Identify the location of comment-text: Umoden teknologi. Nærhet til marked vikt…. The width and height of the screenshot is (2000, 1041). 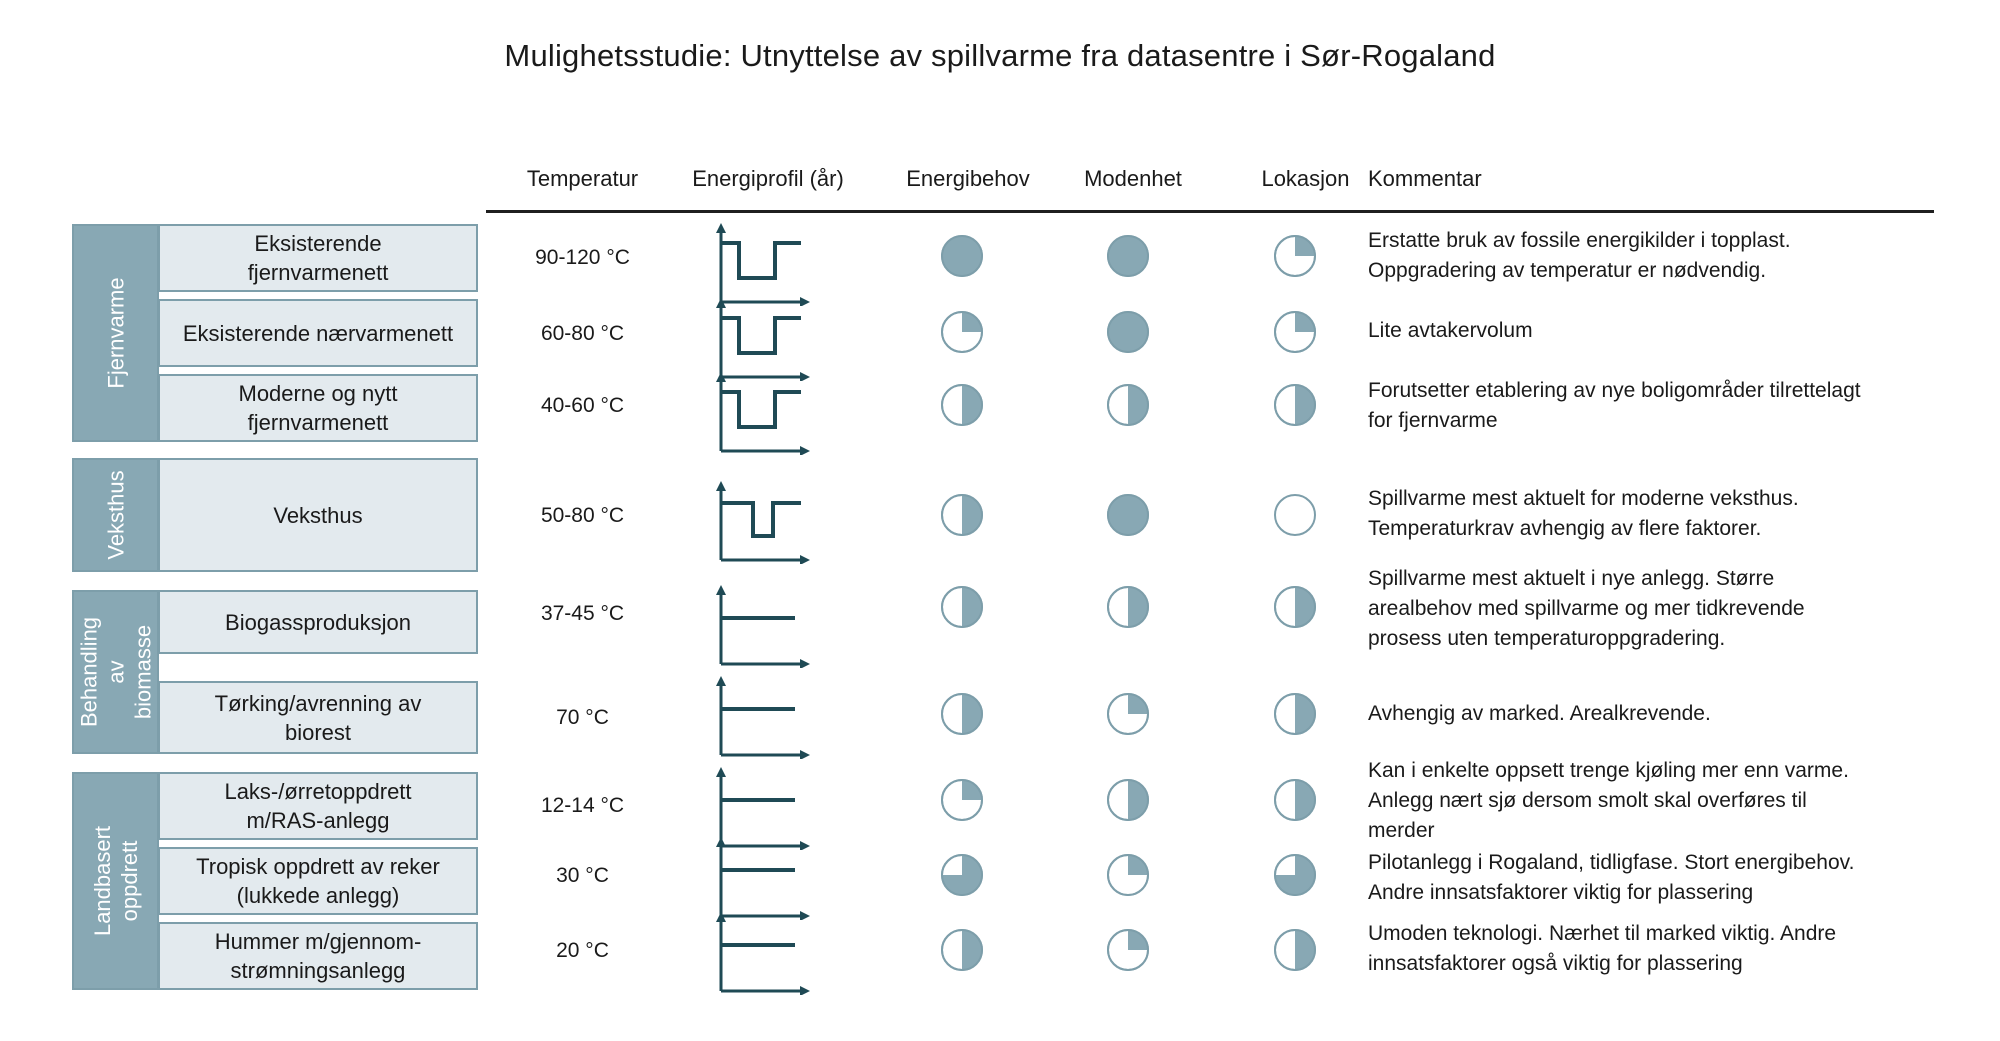
(1602, 948).